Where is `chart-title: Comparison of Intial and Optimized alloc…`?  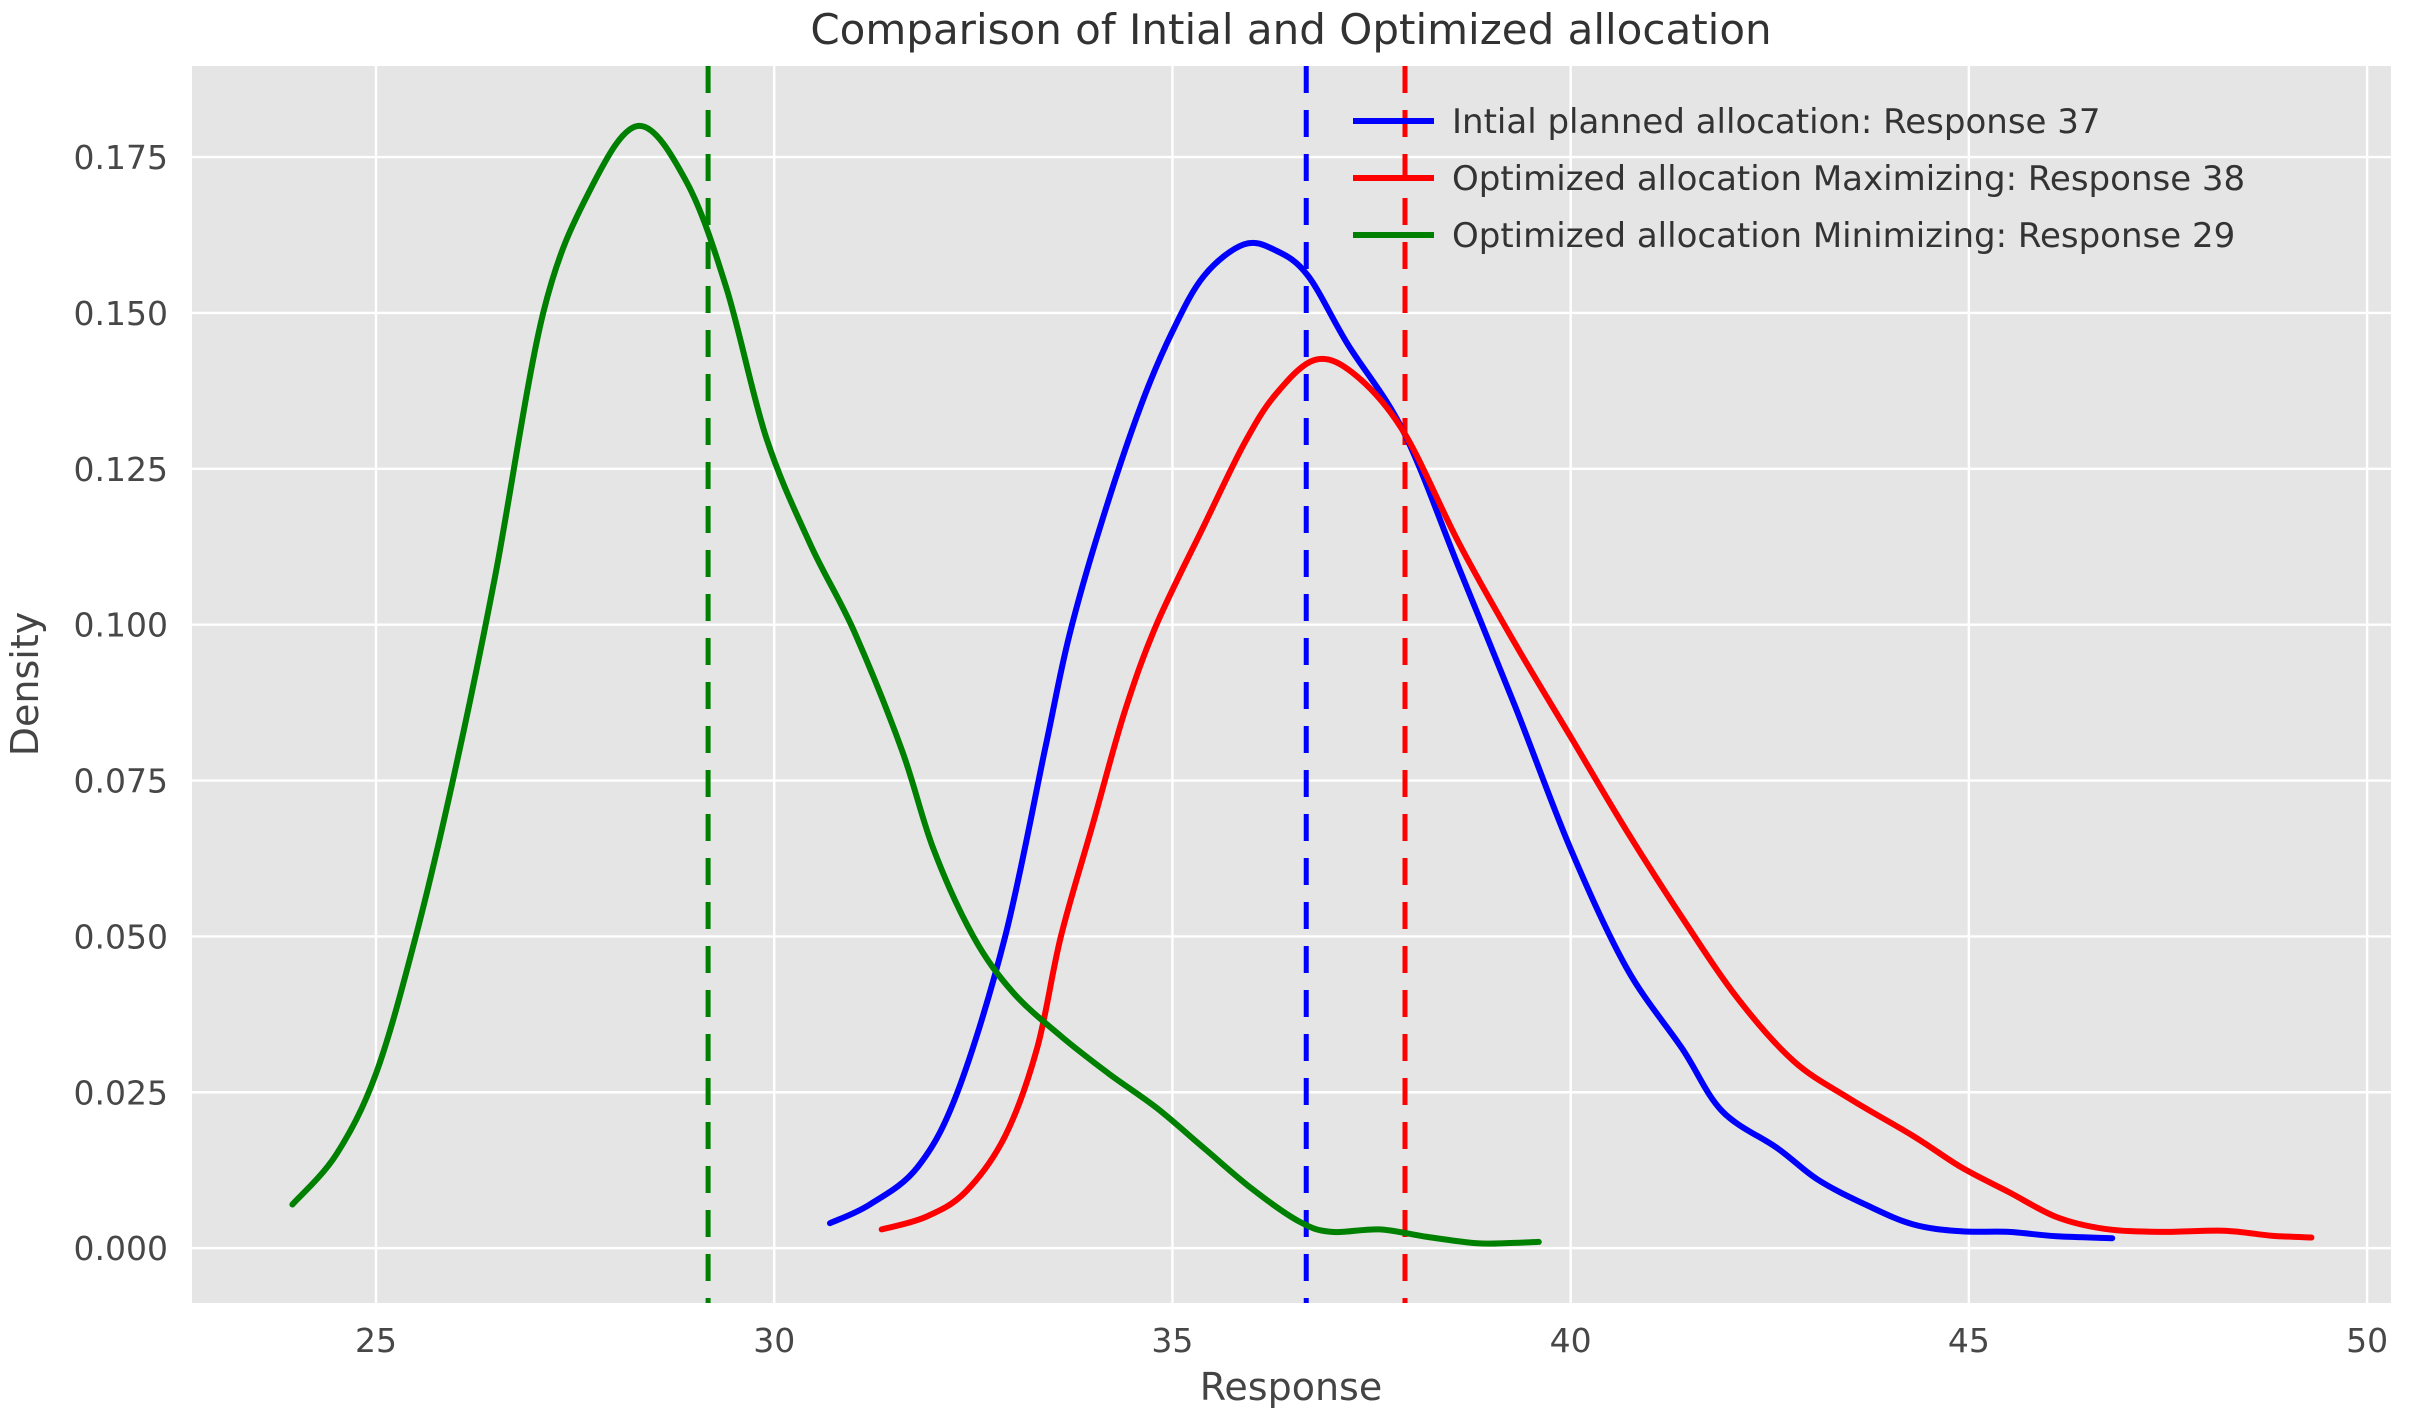 chart-title: Comparison of Intial and Optimized alloc… is located at coordinates (1290, 29).